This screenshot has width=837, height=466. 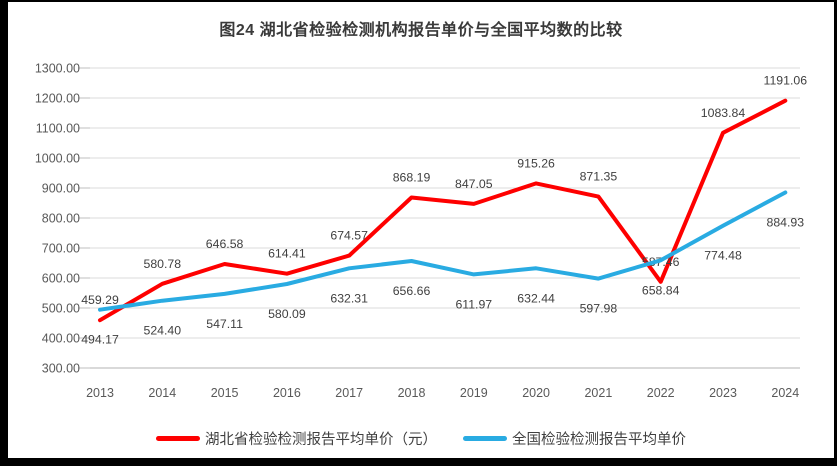 What do you see at coordinates (599, 440) in the screenshot?
I see `legend-label-national: 全国检验检测报告平均单价` at bounding box center [599, 440].